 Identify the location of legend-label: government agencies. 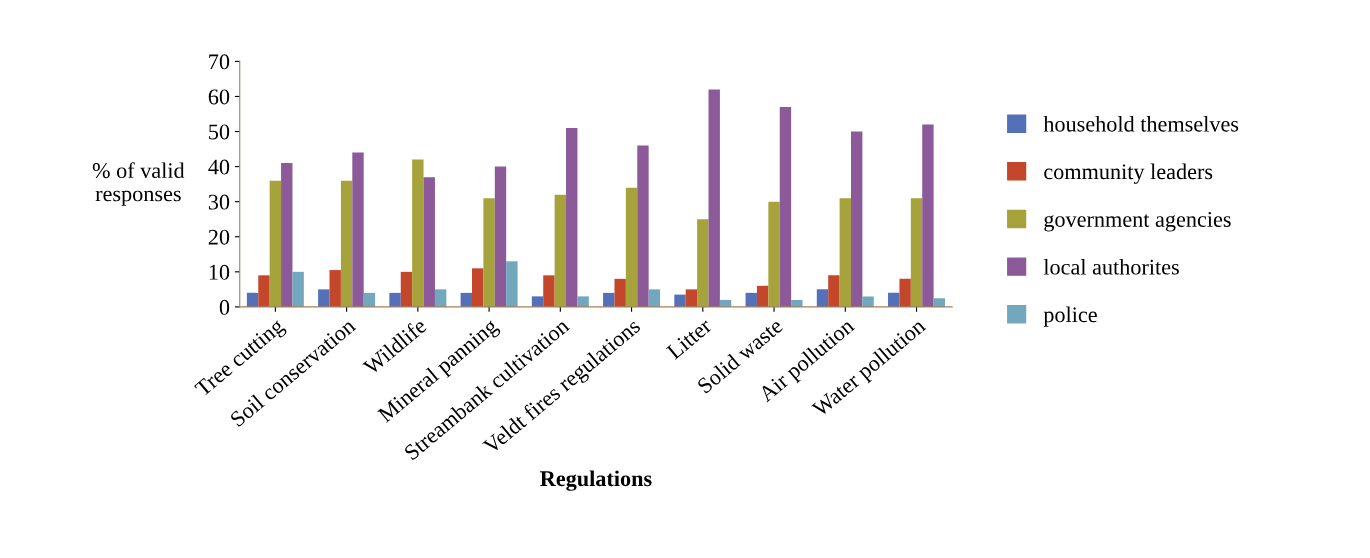
(1137, 222).